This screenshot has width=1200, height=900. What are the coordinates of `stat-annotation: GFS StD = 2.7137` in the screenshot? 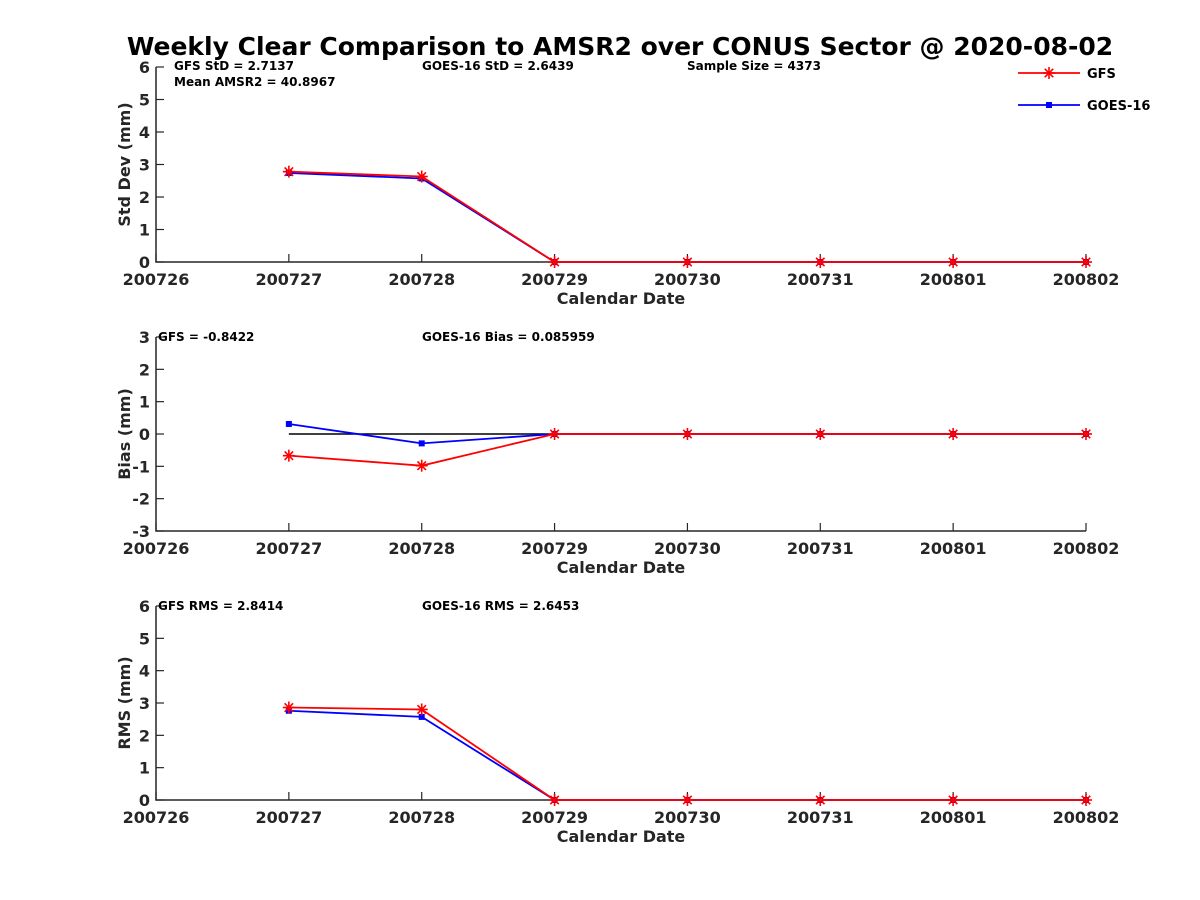 It's located at (234, 66).